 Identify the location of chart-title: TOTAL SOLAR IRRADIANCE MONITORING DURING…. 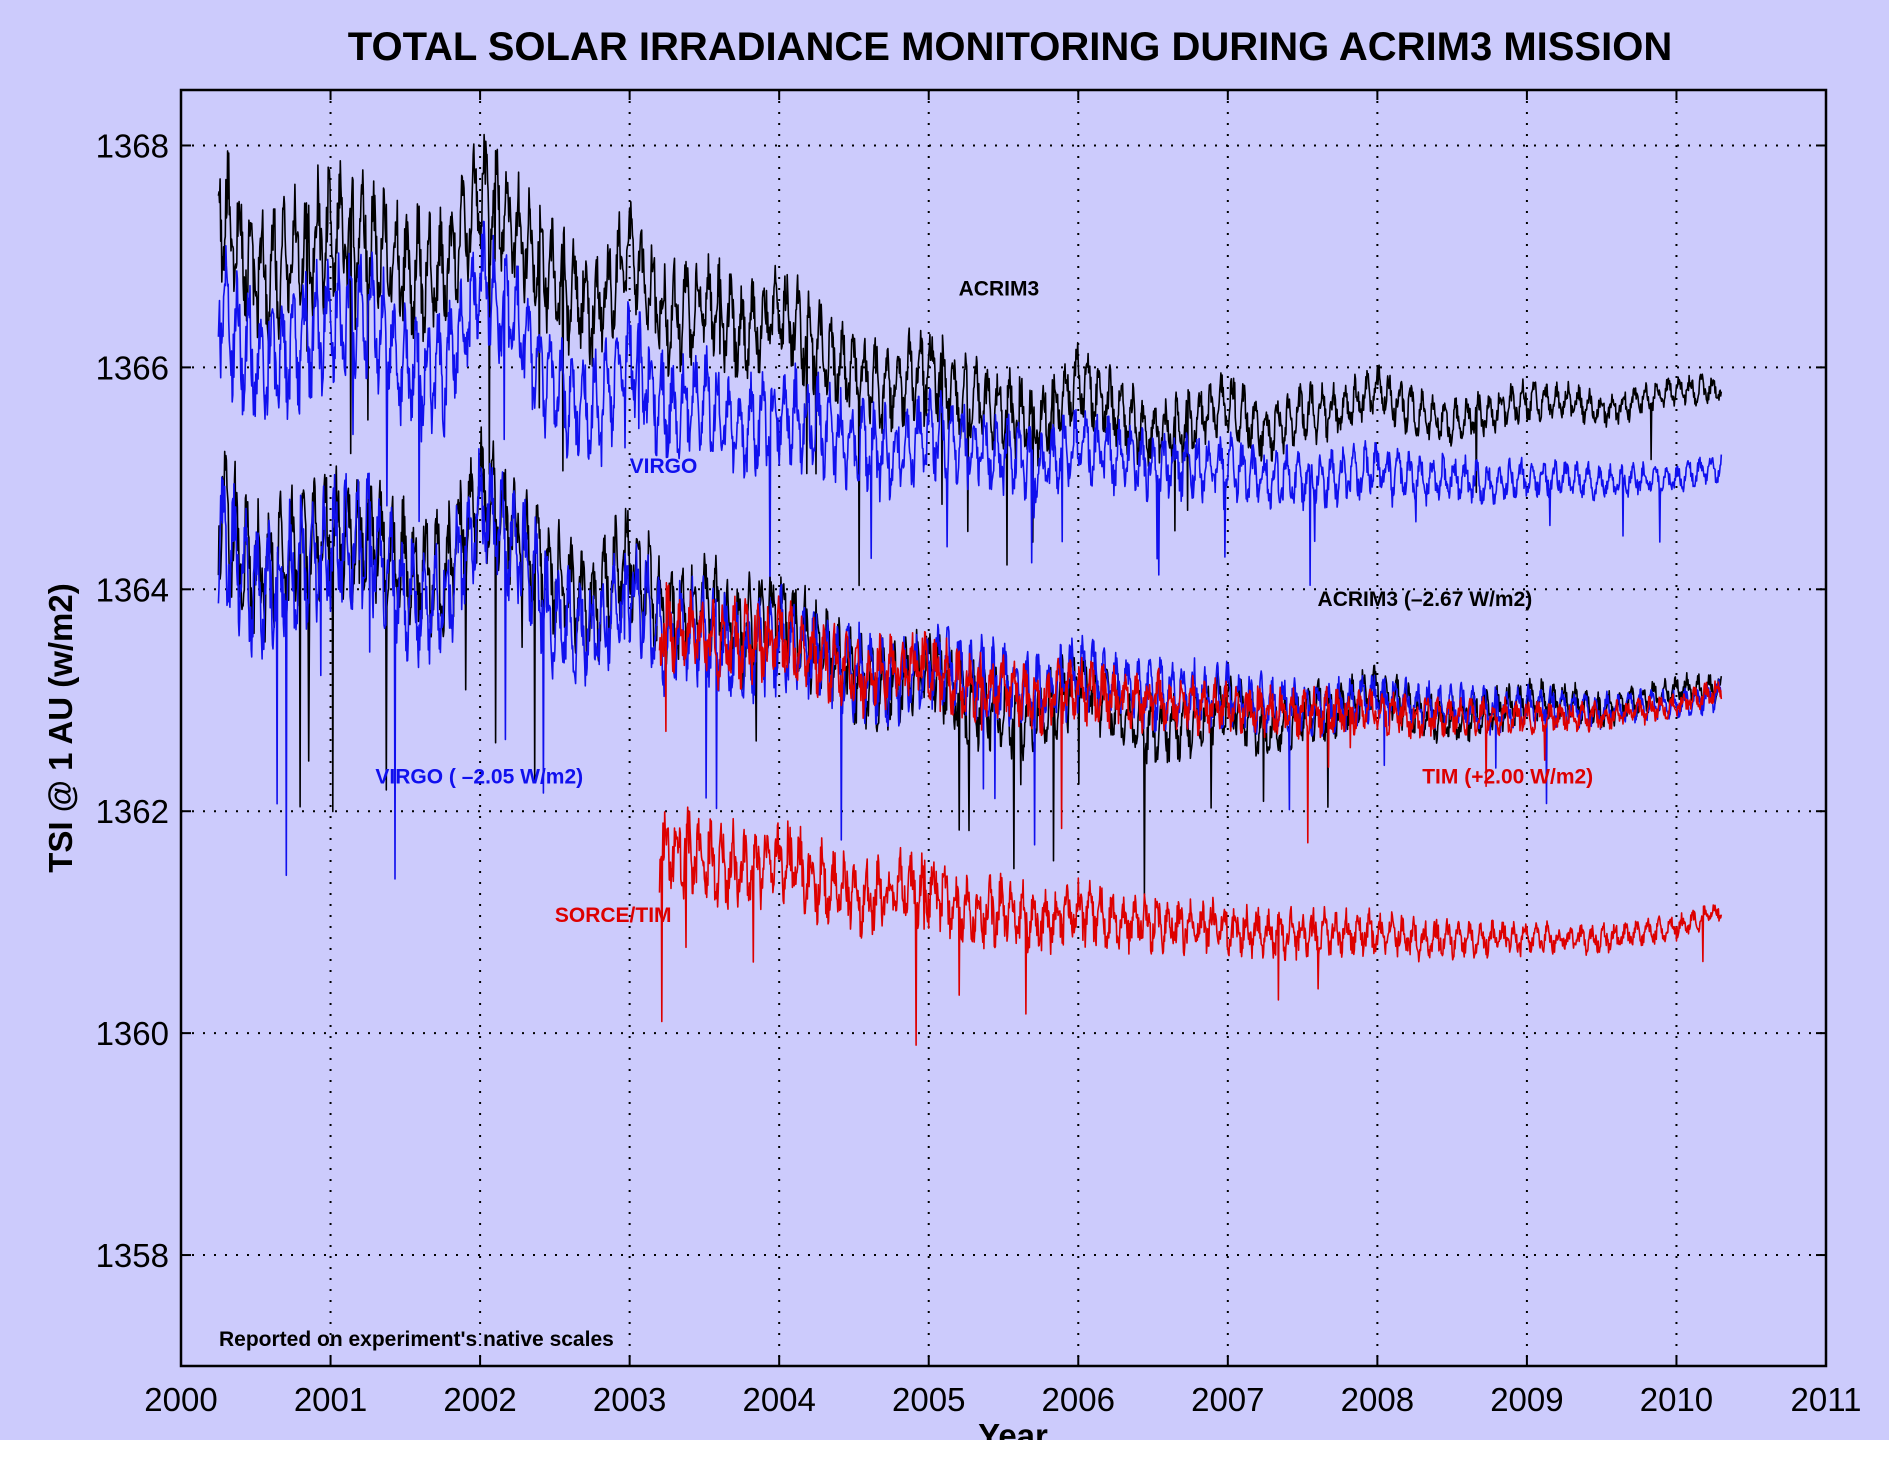
(1010, 47).